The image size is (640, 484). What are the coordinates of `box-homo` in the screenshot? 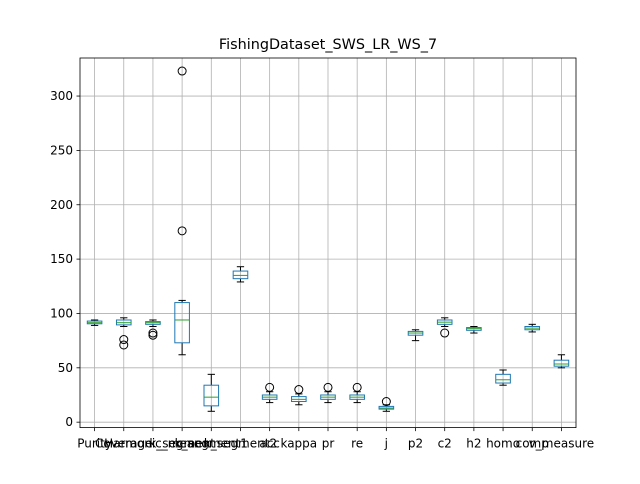 It's located at (503, 377).